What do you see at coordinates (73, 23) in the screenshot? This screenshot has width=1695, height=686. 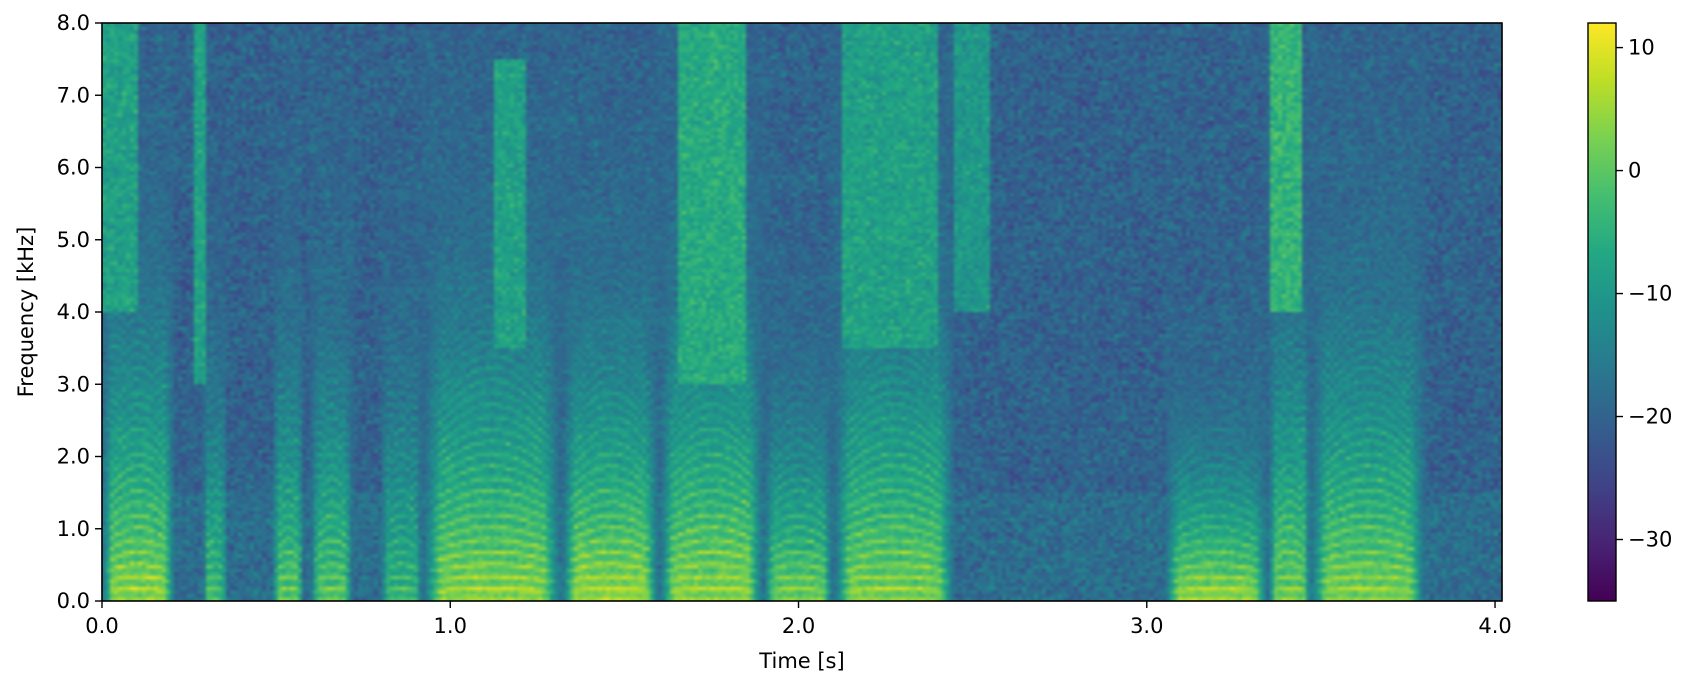 I see `y-tick-label: 8.0` at bounding box center [73, 23].